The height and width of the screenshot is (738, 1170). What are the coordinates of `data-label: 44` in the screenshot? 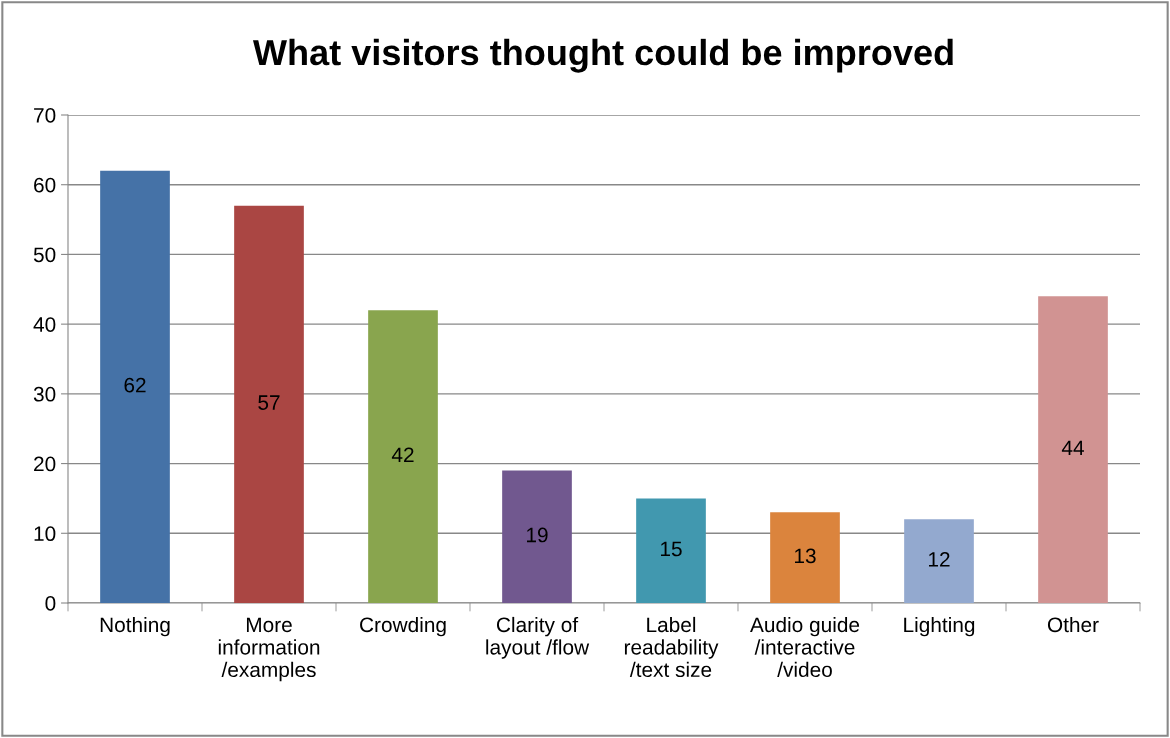 It's located at (1072, 448).